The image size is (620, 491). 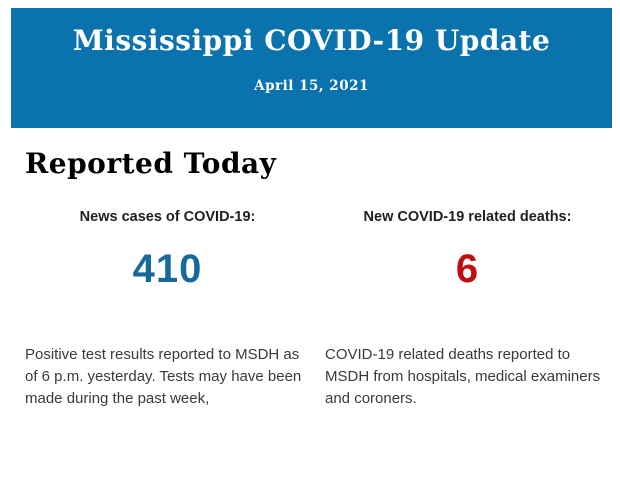 I want to click on page-title: Mississippi COVID-19 Update, so click(x=311, y=40).